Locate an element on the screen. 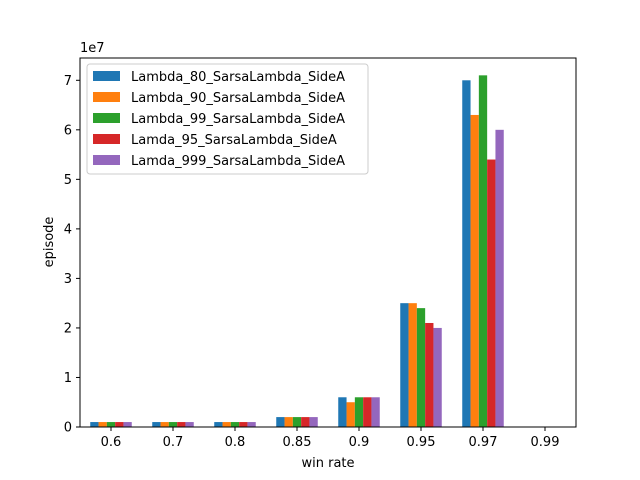 The image size is (640, 480). y-tick-label: 2 is located at coordinates (68, 328).